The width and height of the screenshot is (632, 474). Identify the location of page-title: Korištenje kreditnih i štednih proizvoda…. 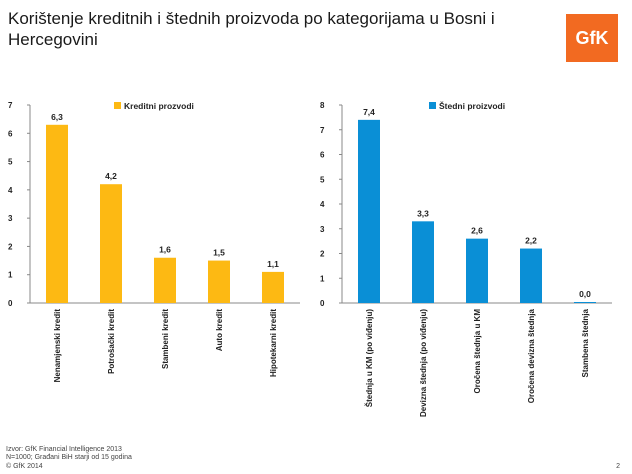
(251, 29).